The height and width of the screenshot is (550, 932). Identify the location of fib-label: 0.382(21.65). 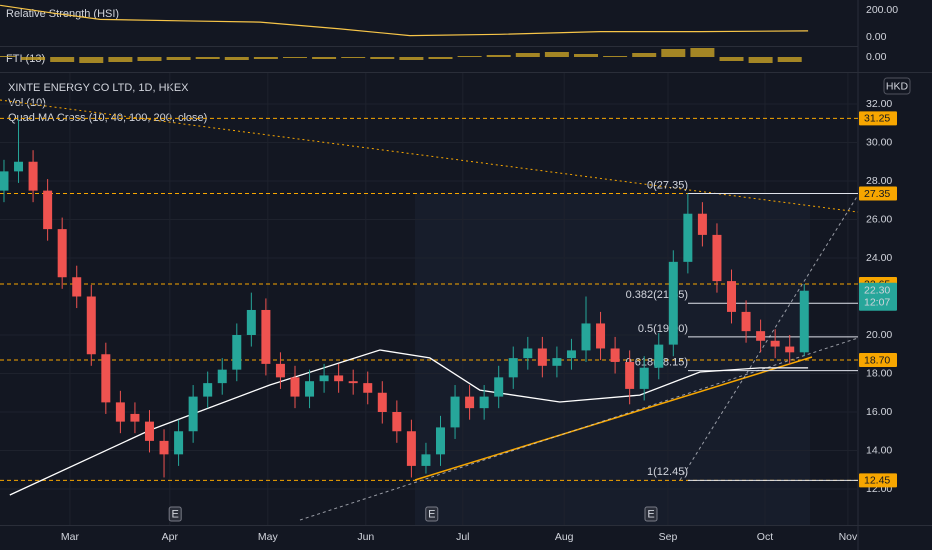
(657, 295).